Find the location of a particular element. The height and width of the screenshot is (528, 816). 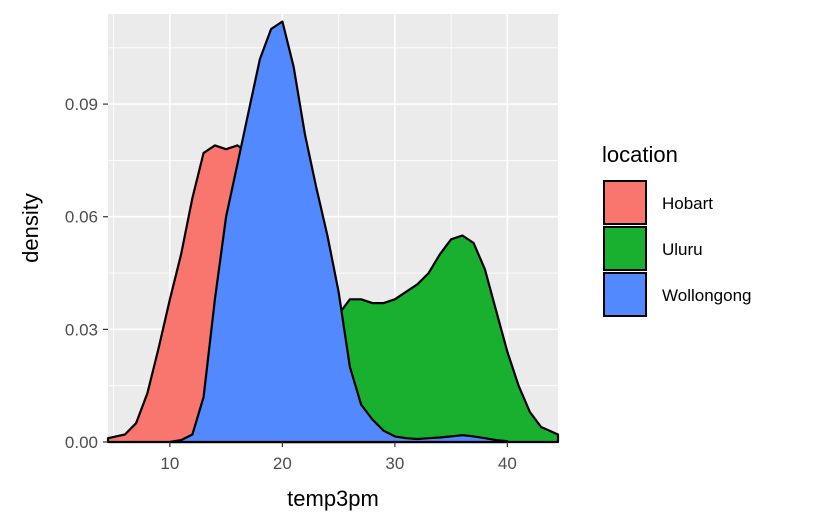

legend-items: Hobart Uluru Wollongong is located at coordinates (677, 248).